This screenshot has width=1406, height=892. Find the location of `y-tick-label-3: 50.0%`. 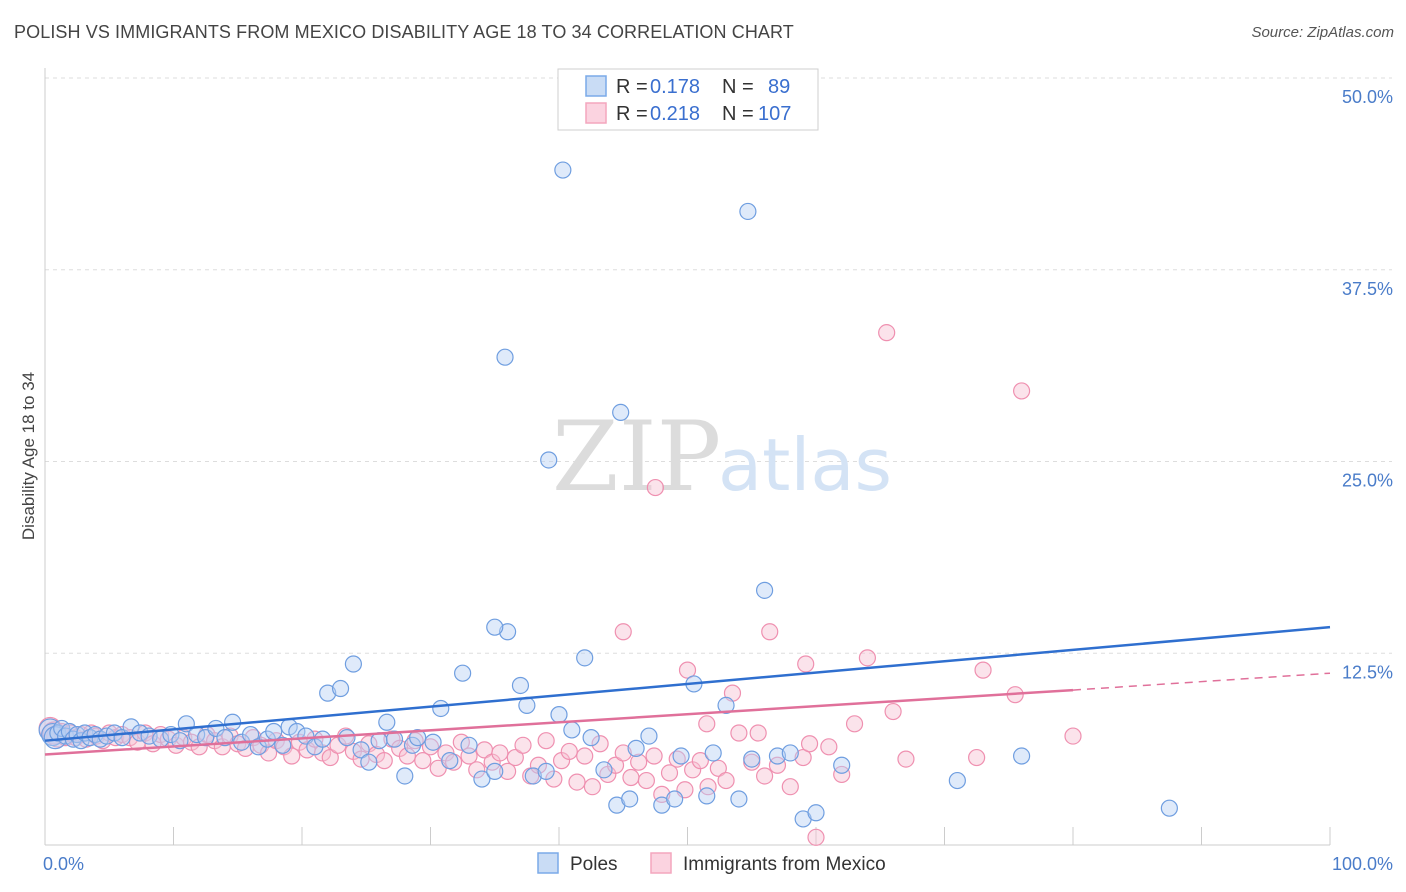

y-tick-label-3: 50.0% is located at coordinates (1367, 97).